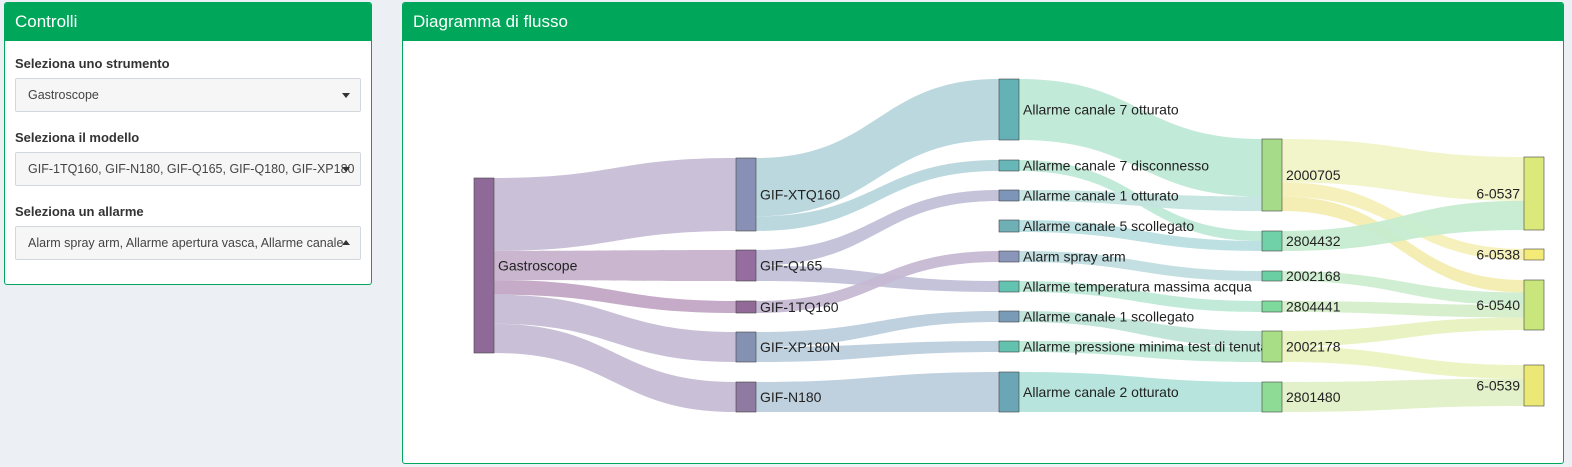 Image resolution: width=1572 pixels, height=467 pixels. I want to click on sankey-link-n180-a2ott, so click(877, 392).